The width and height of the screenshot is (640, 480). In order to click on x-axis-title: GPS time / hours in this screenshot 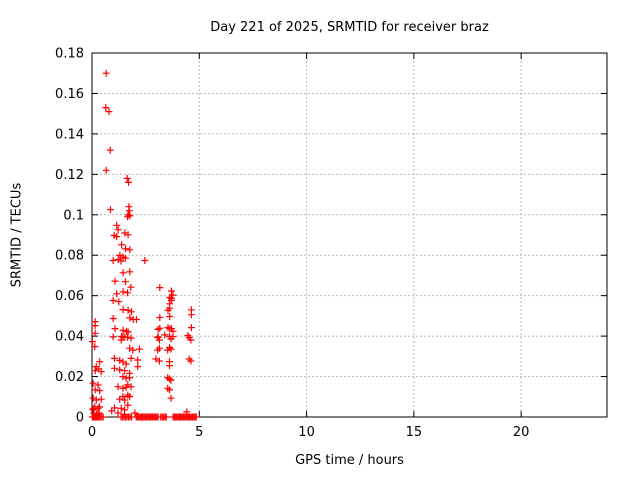, I will do `click(349, 460)`.